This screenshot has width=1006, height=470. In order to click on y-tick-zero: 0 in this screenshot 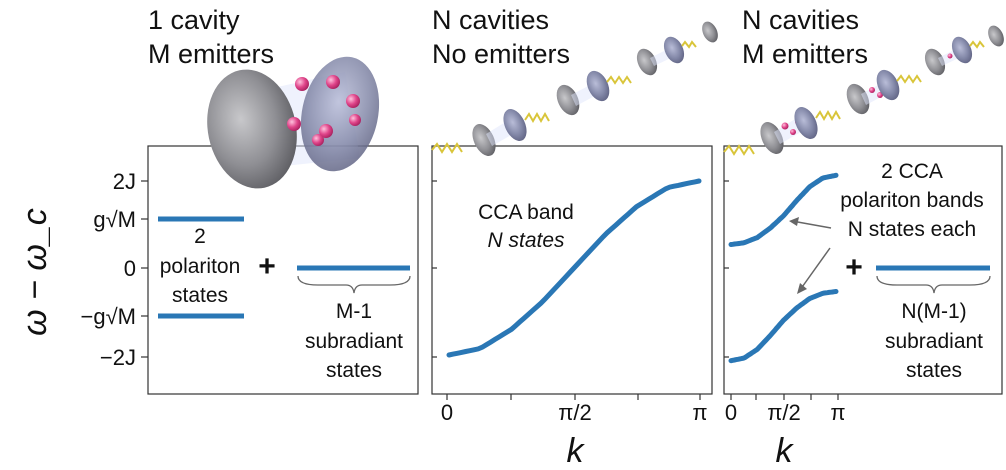, I will do `click(130, 268)`.